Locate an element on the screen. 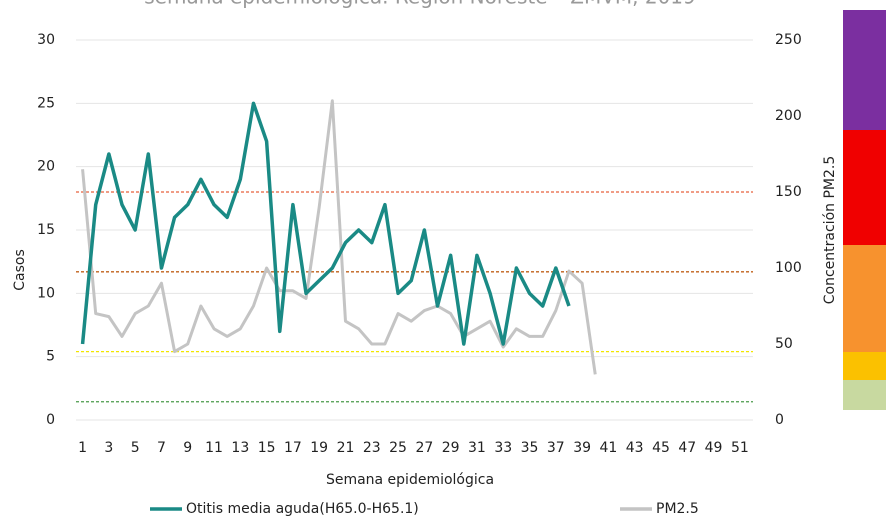 The width and height of the screenshot is (886, 525). x-tick-label: 35 is located at coordinates (530, 448).